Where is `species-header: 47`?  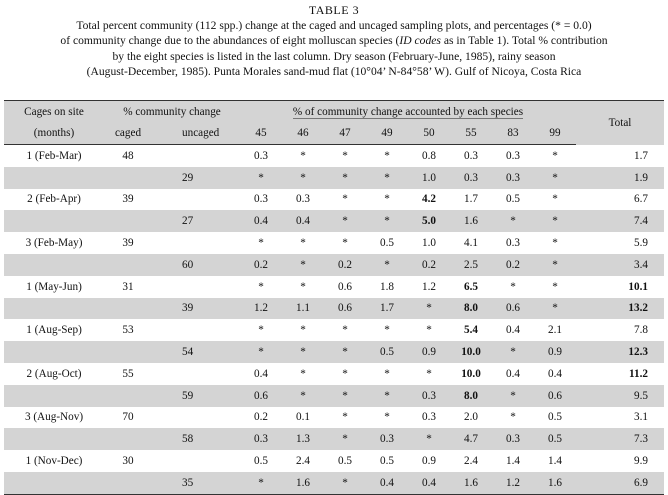
species-header: 47 is located at coordinates (345, 133).